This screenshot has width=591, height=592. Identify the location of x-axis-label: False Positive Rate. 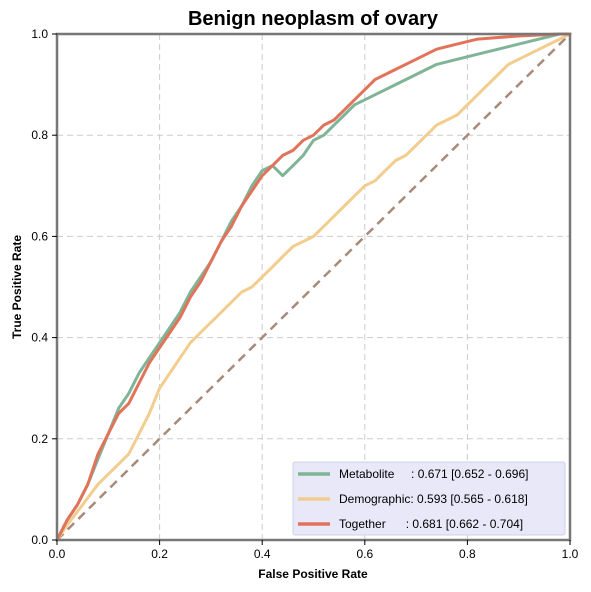
(313, 574).